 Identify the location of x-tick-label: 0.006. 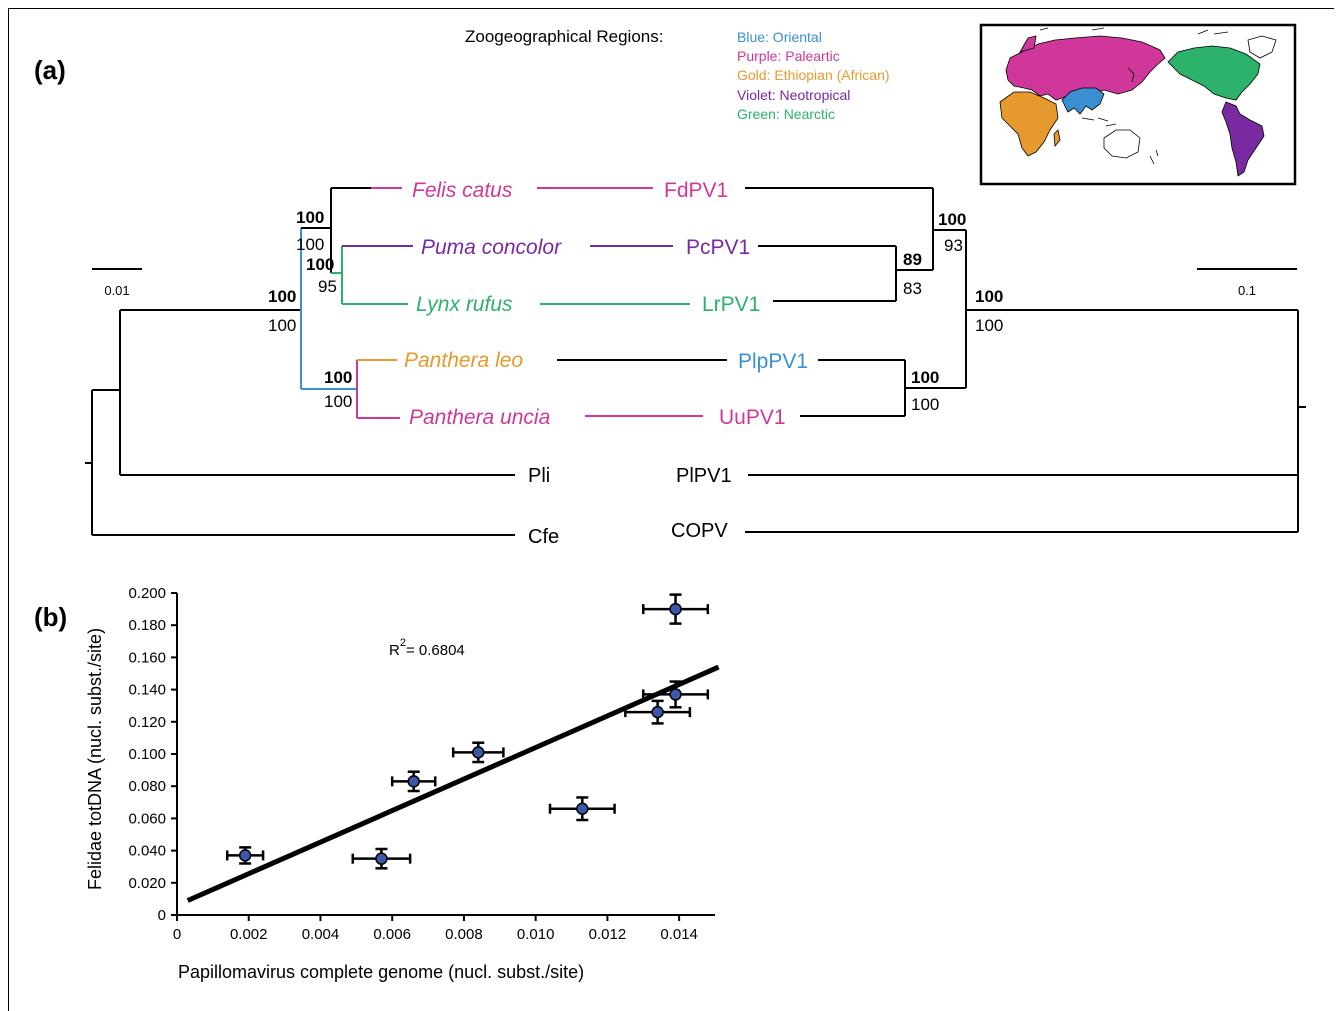
(392, 934).